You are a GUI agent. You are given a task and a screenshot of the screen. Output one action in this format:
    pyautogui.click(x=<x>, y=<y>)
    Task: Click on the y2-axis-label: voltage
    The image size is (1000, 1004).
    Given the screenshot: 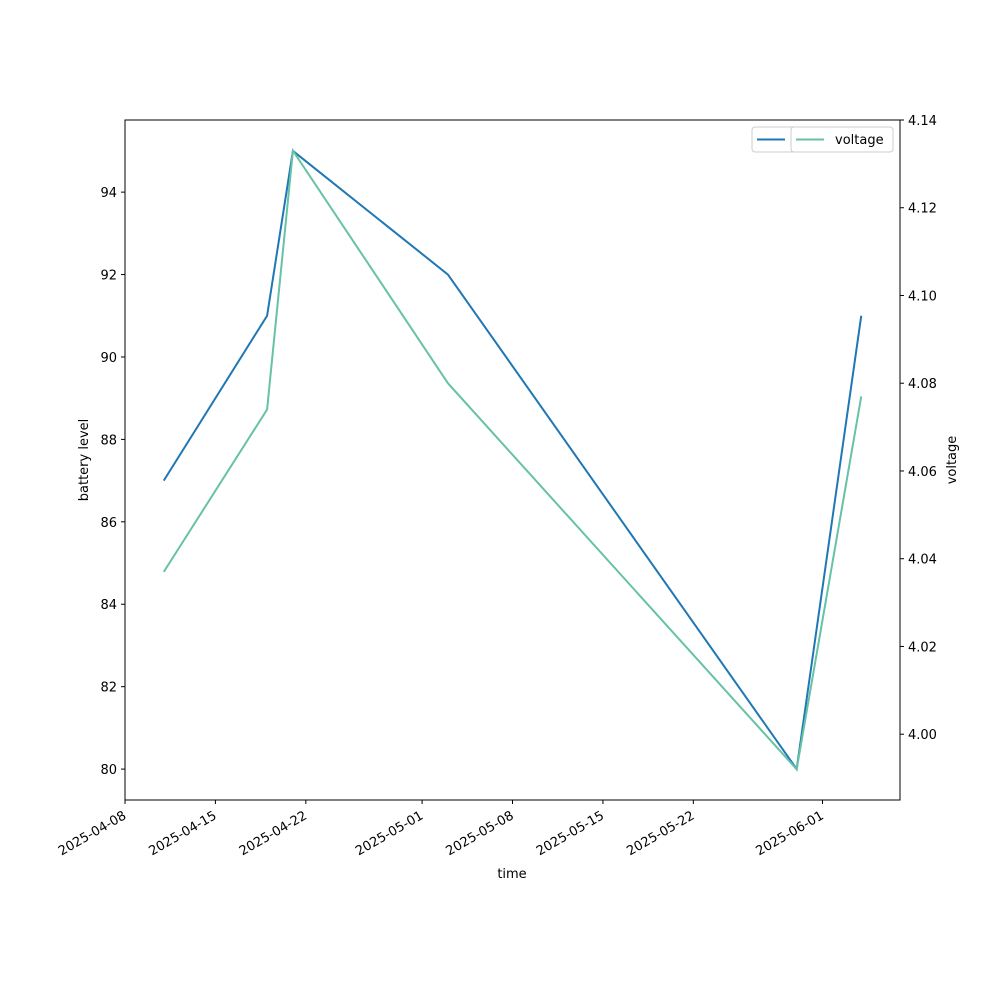 What is the action you would take?
    pyautogui.click(x=952, y=460)
    